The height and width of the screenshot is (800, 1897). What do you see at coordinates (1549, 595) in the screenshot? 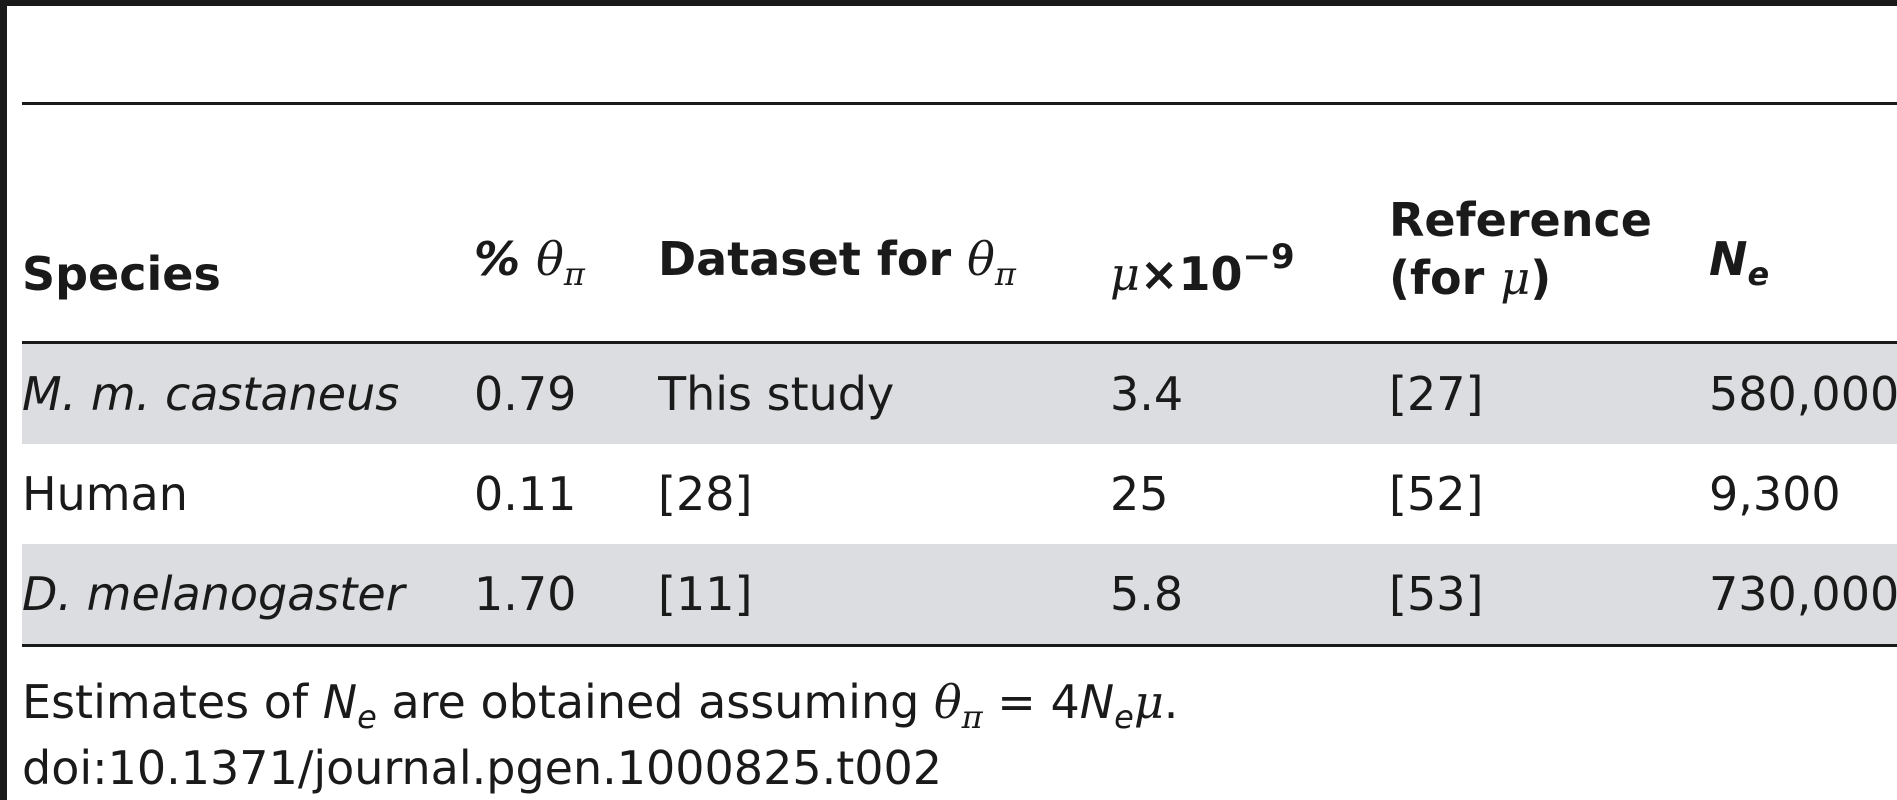
I see `cell-reference: [53]` at bounding box center [1549, 595].